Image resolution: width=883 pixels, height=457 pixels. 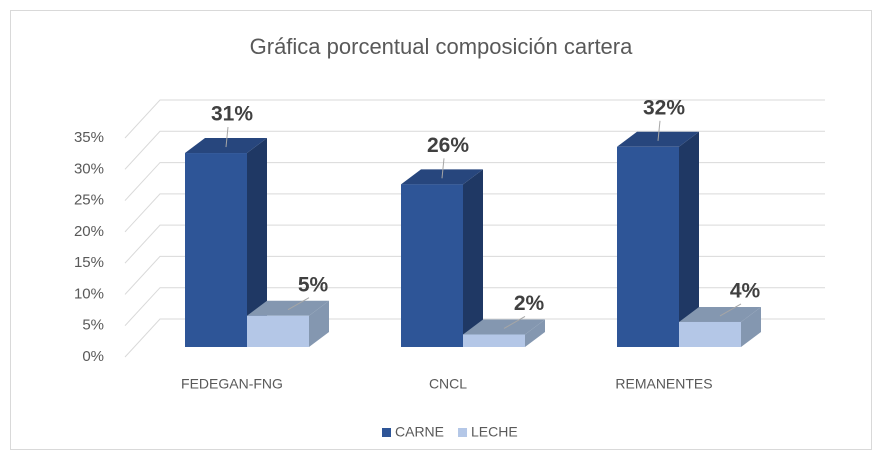 What do you see at coordinates (89, 262) in the screenshot?
I see `y-tick-label: 15%` at bounding box center [89, 262].